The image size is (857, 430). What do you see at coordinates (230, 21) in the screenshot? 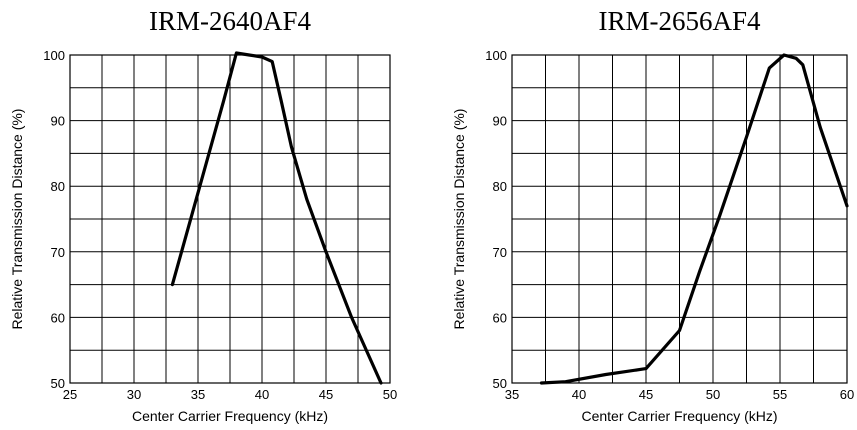
I see `chart-title: IRM-2640AF4` at bounding box center [230, 21].